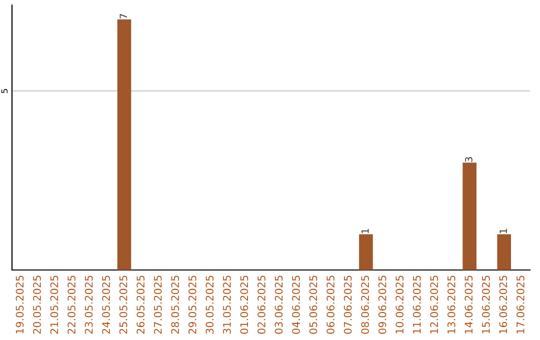 The width and height of the screenshot is (540, 340). Describe the element at coordinates (192, 305) in the screenshot. I see `x-tick-label: 29.05.2025` at that location.